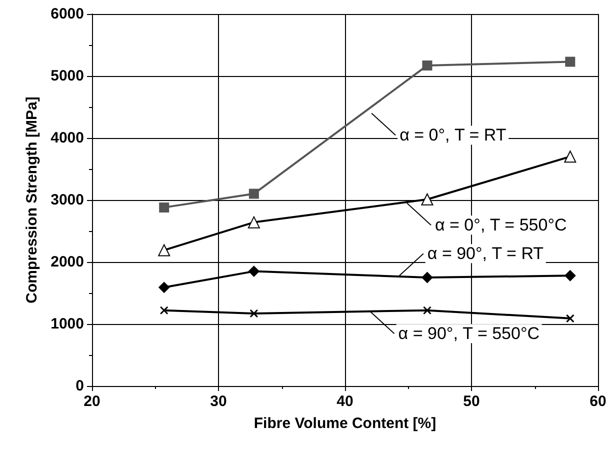  Describe the element at coordinates (598, 401) in the screenshot. I see `x-tick-label: 60` at that location.